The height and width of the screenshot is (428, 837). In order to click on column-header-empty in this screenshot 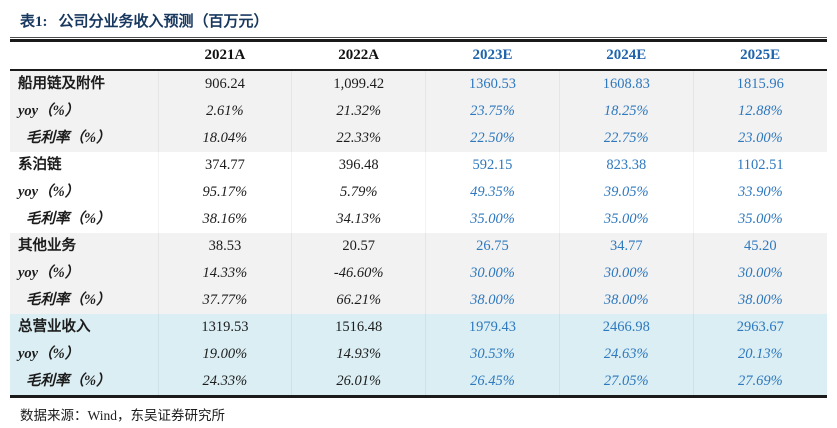, I will do `click(84, 55)`.